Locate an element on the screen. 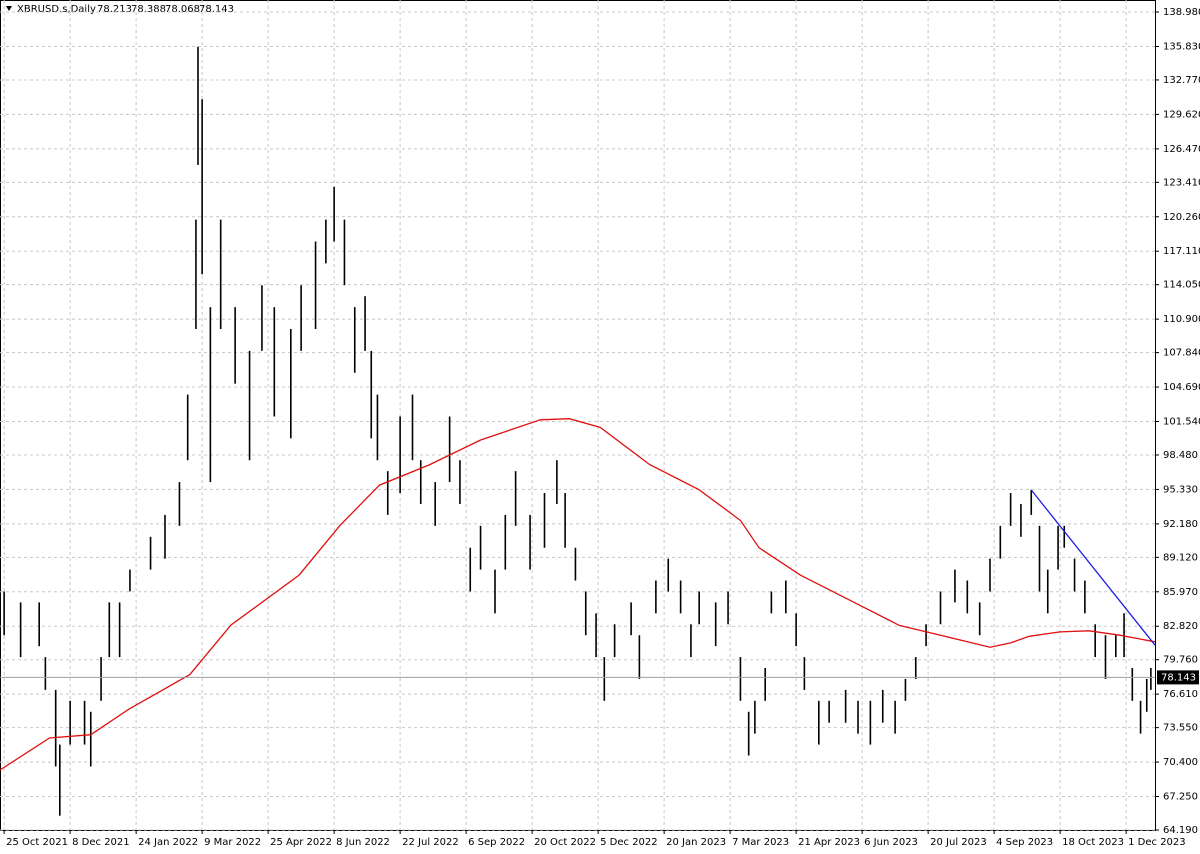 This screenshot has height=854, width=1200. y-tick-label: 138.980 is located at coordinates (1181, 12).